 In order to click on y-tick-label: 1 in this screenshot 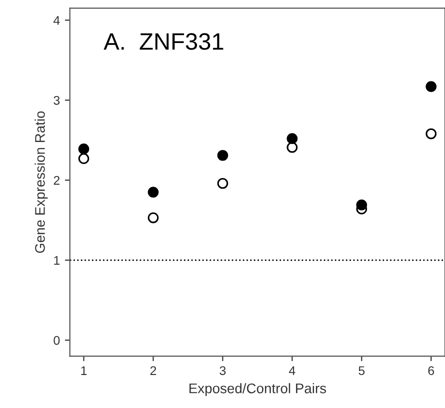, I will do `click(57, 260)`.